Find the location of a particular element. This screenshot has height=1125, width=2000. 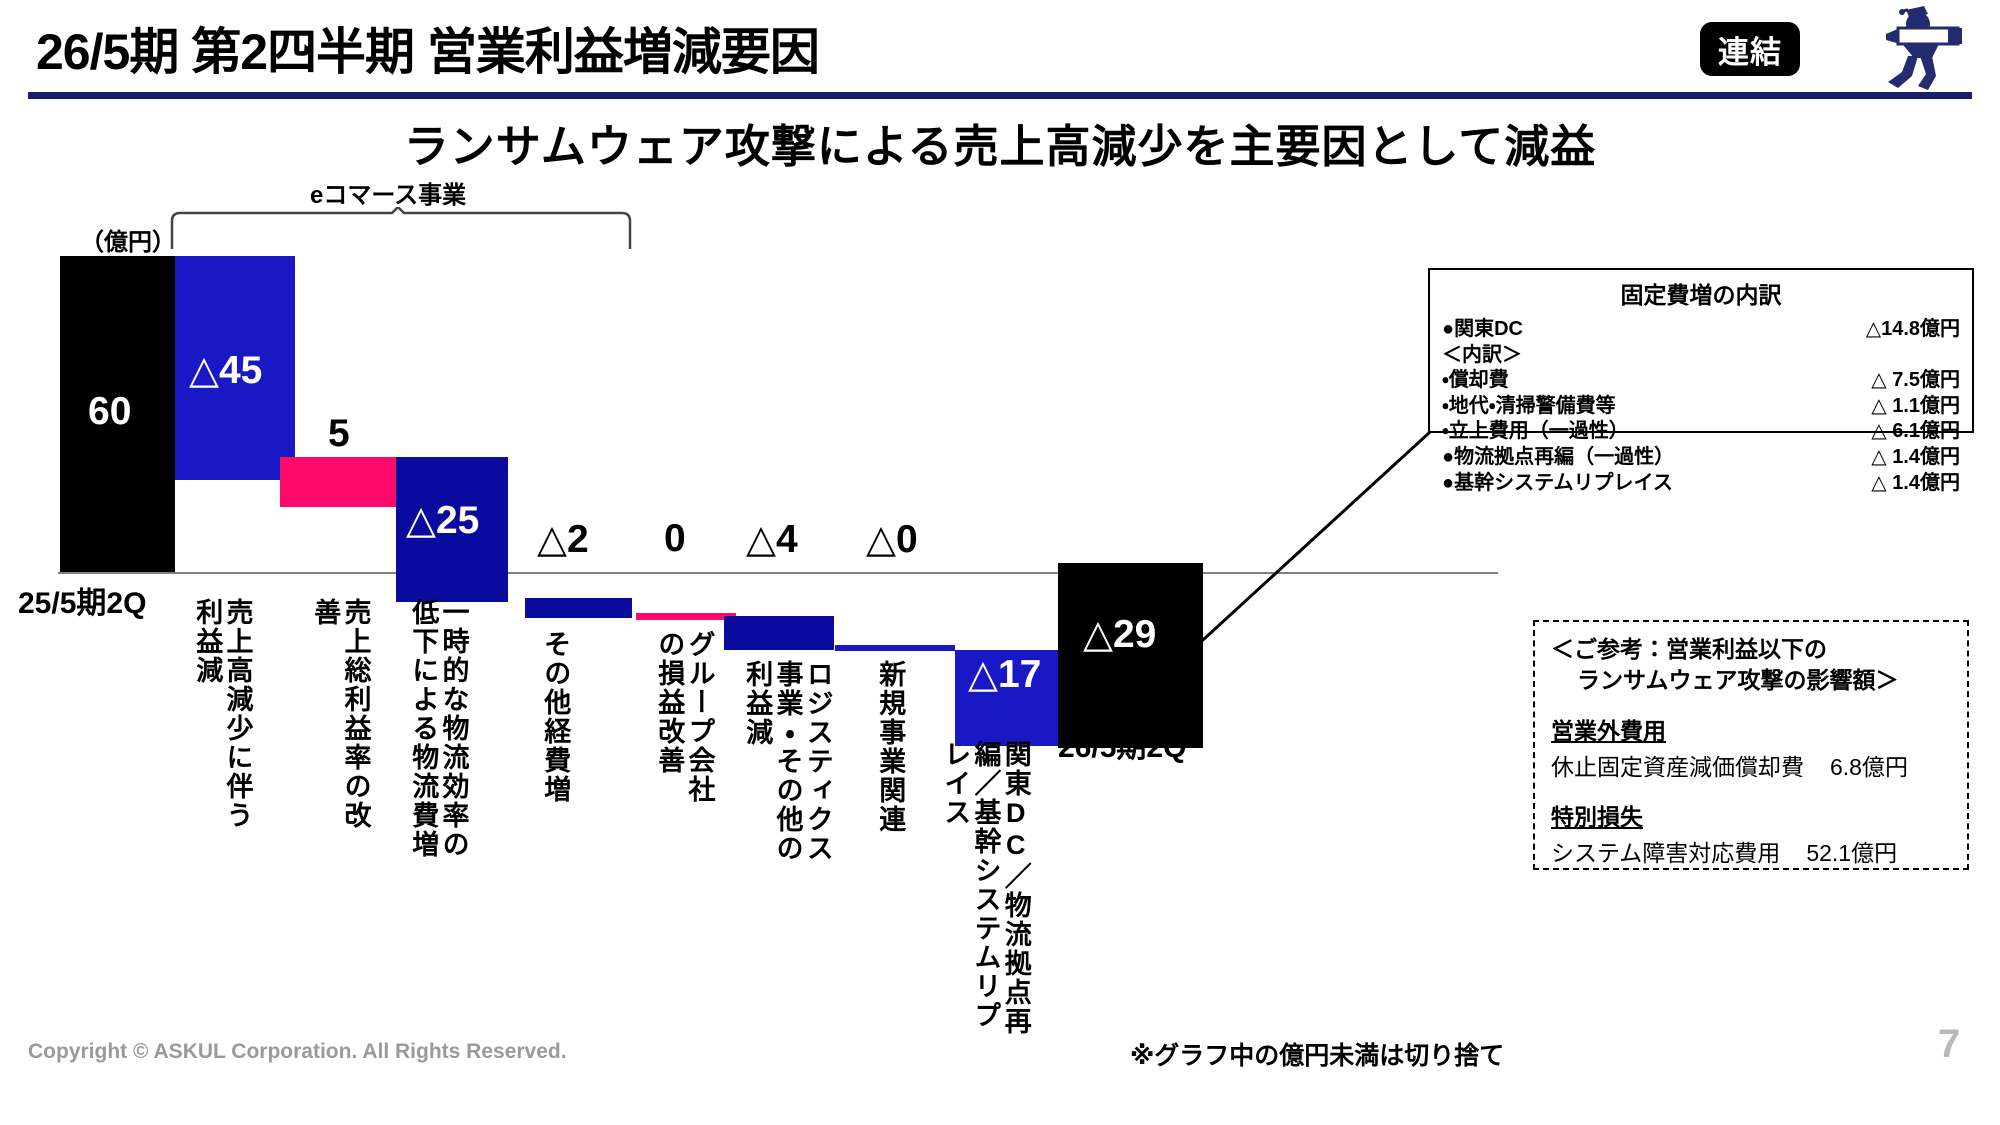

bar-fixed-cost-increase is located at coordinates (1007, 698).